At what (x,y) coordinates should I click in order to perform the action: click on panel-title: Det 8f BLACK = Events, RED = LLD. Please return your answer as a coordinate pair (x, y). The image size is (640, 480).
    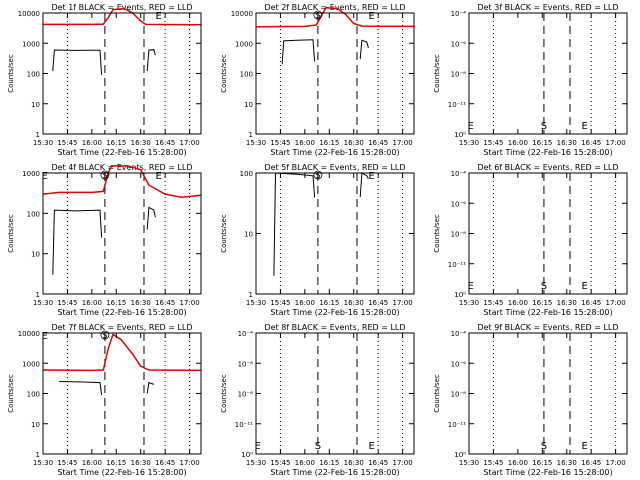
    Looking at the image, I should click on (334, 327).